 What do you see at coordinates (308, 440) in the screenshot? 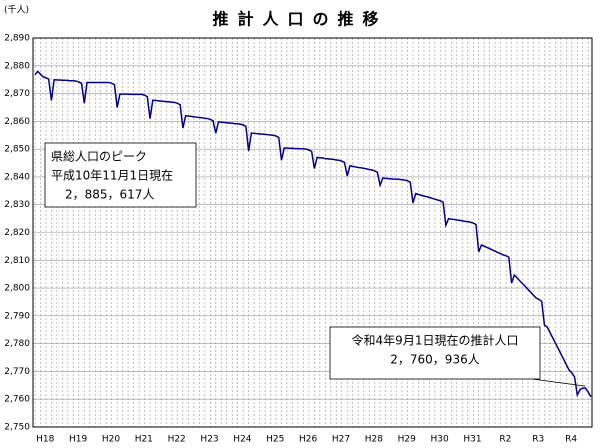
I see `x-tick-label: H26` at bounding box center [308, 440].